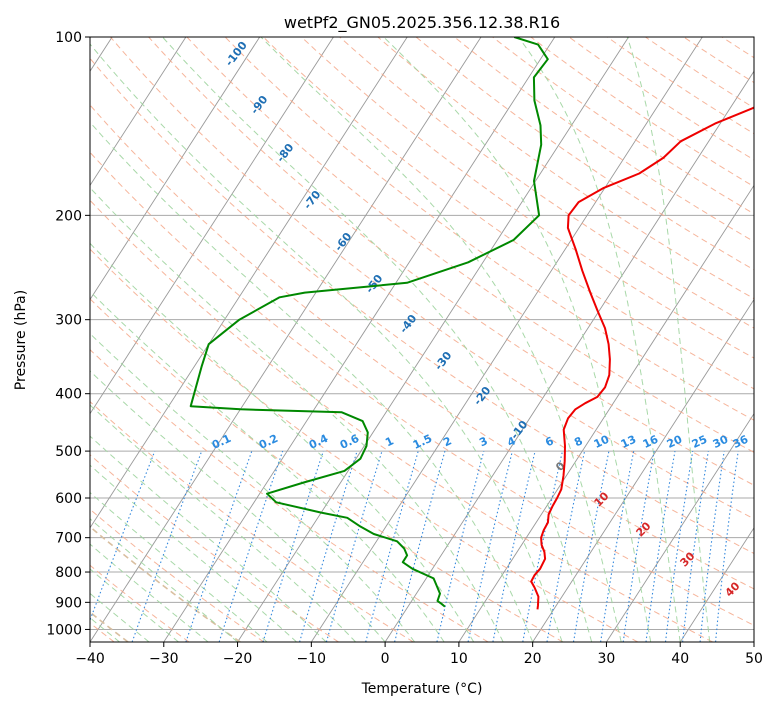  I want to click on y-tick-label: 1000, so click(64, 630).